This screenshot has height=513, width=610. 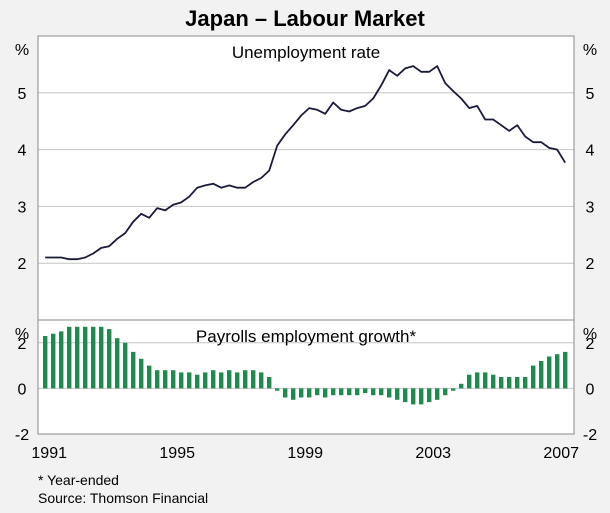 What do you see at coordinates (22, 334) in the screenshot?
I see `payrolls-unit-left: %` at bounding box center [22, 334].